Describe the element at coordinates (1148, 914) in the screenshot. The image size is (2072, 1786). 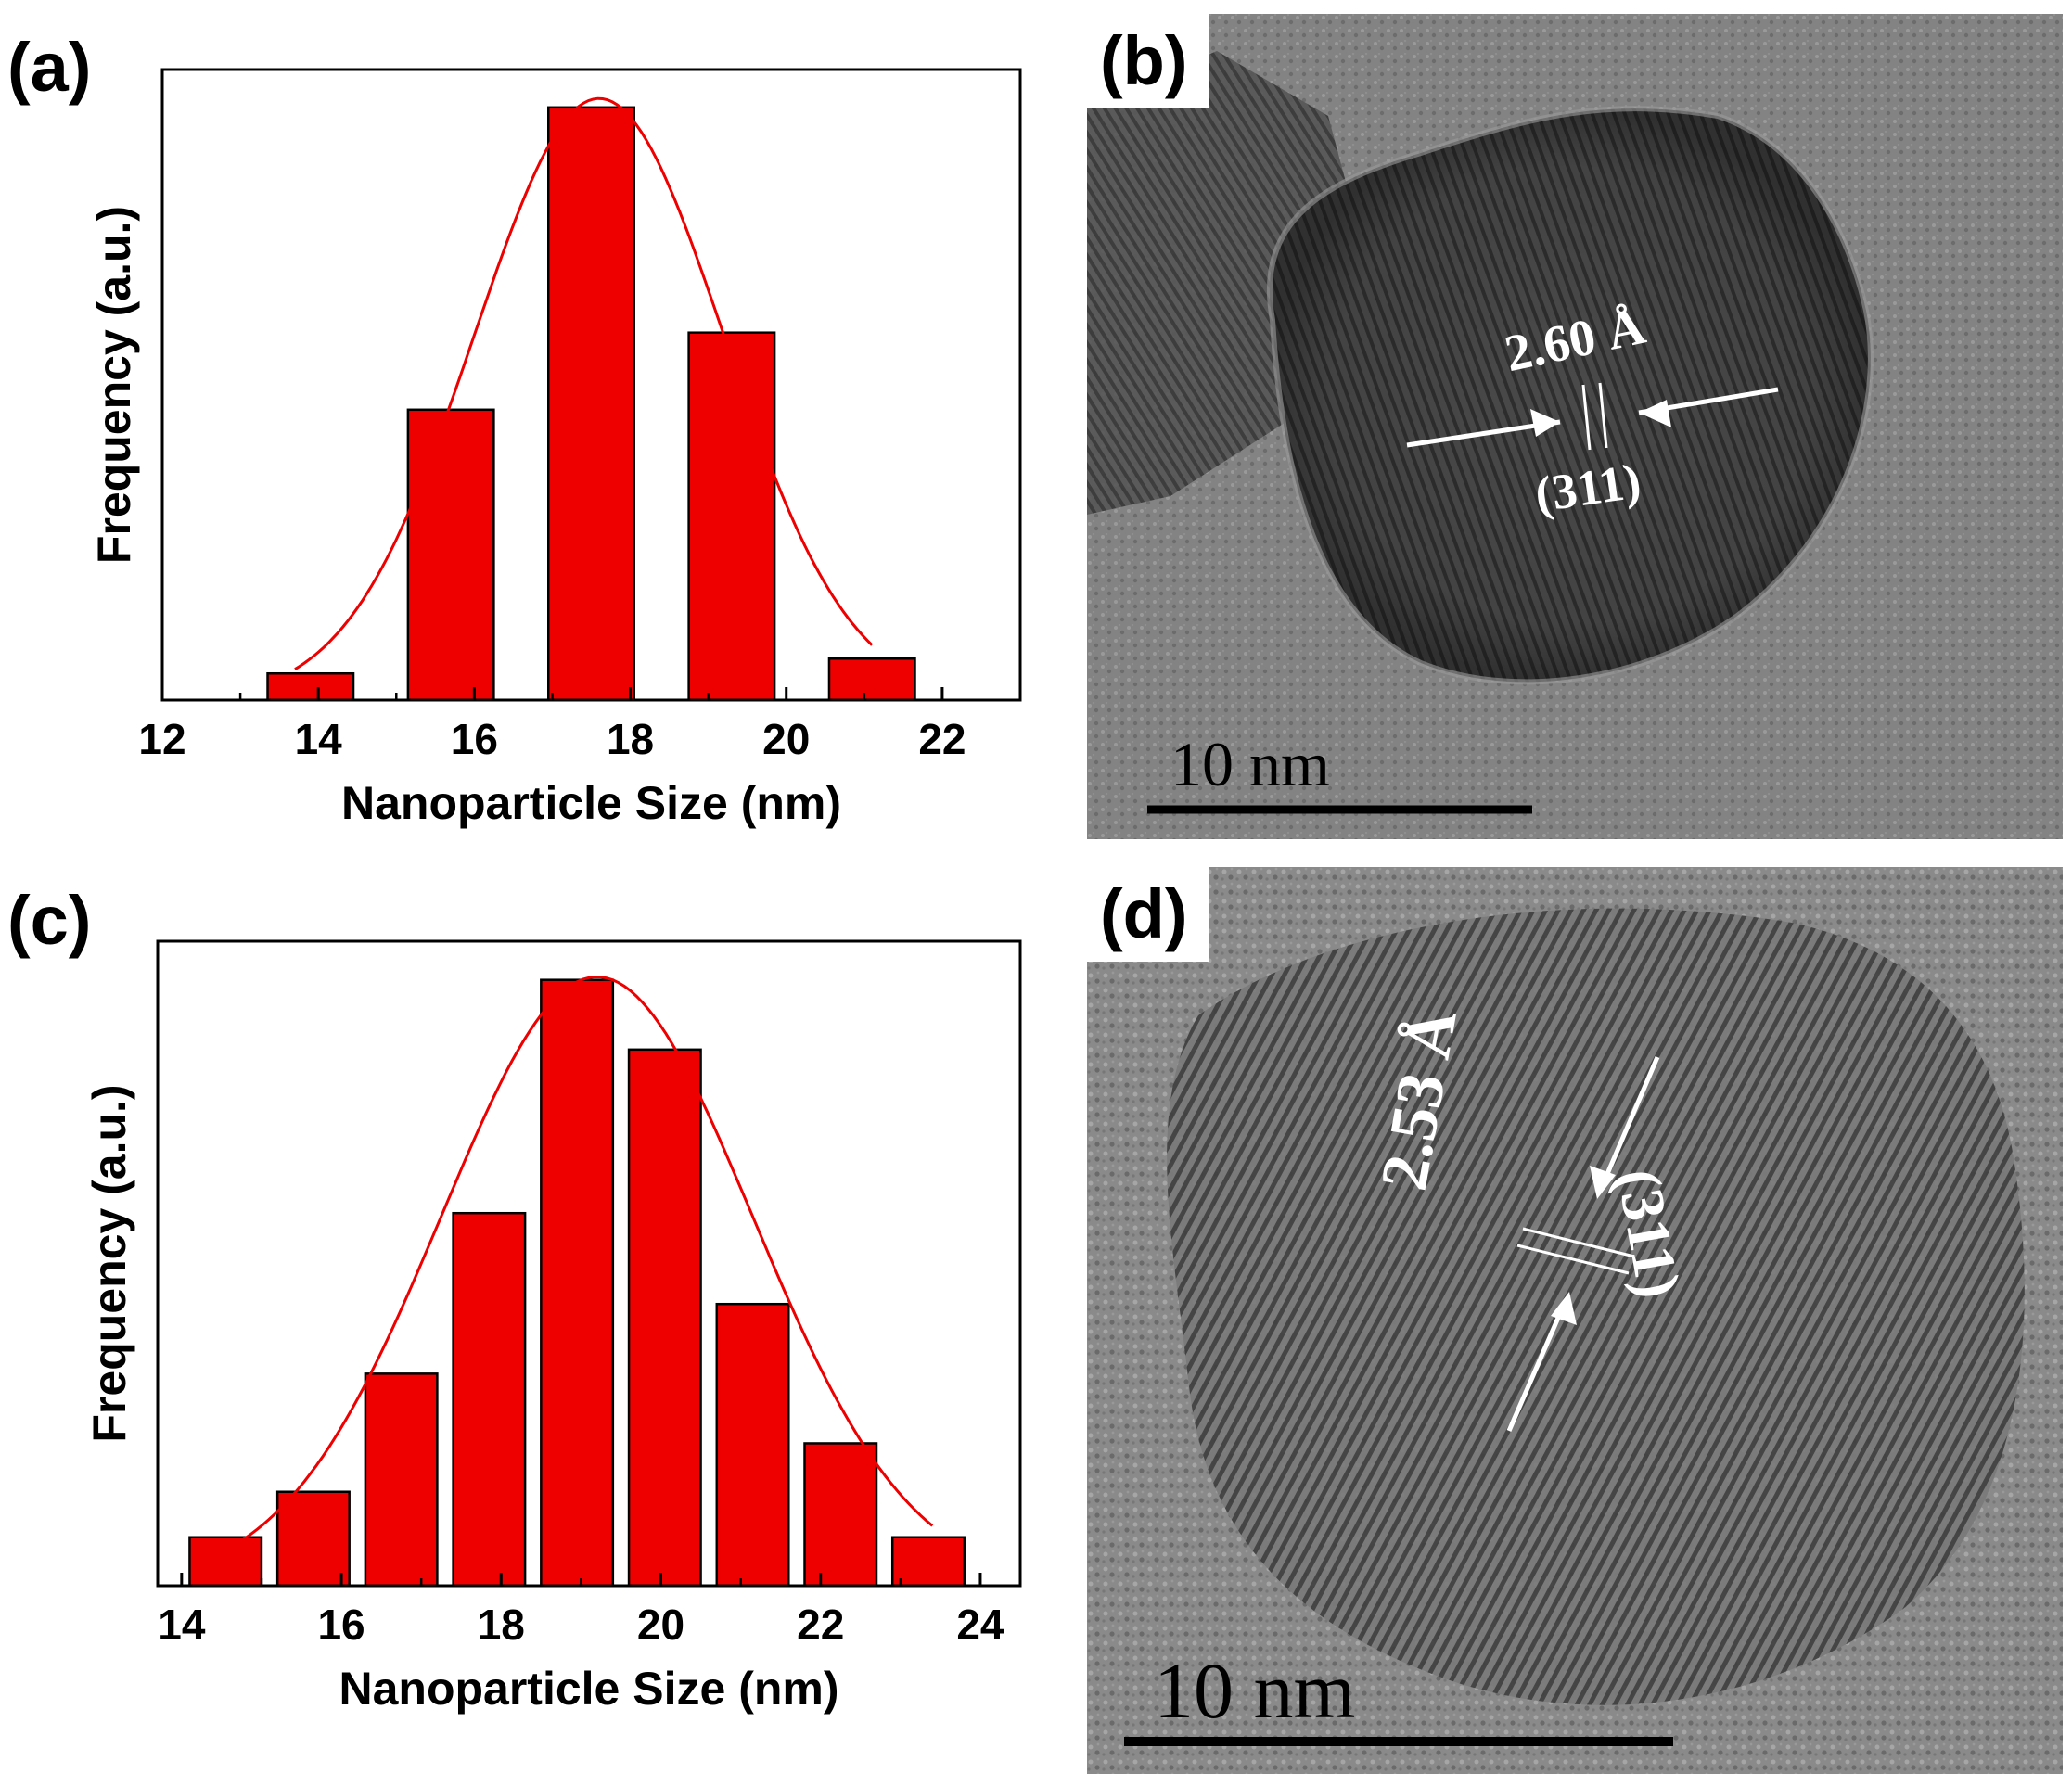
I see `panel-label-d: (d)` at that location.